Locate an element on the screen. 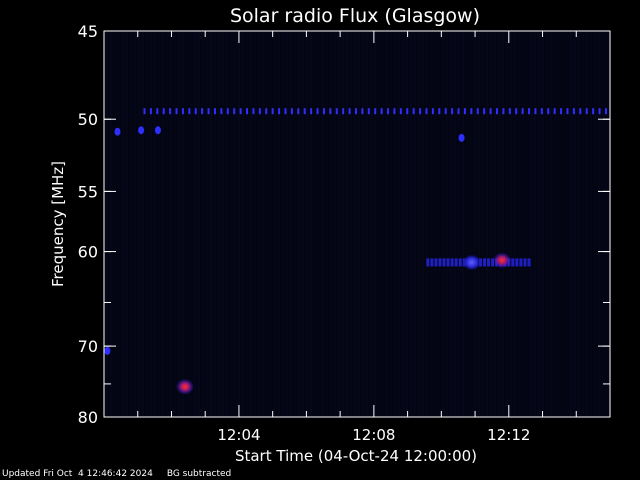 This screenshot has height=480, width=640. y-tick-label: 80 is located at coordinates (88, 417).